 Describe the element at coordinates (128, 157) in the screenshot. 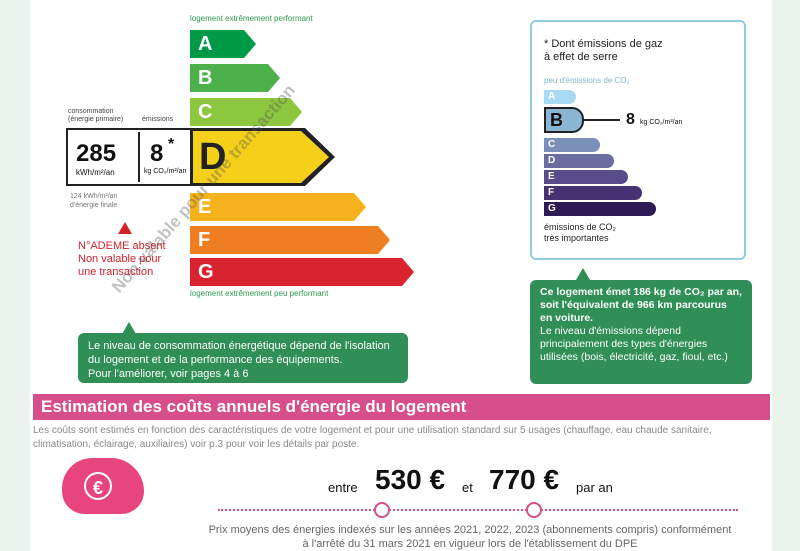

I see `values-box: 285 kWh/m²/an 8 * kg CO₂/m²/an` at that location.